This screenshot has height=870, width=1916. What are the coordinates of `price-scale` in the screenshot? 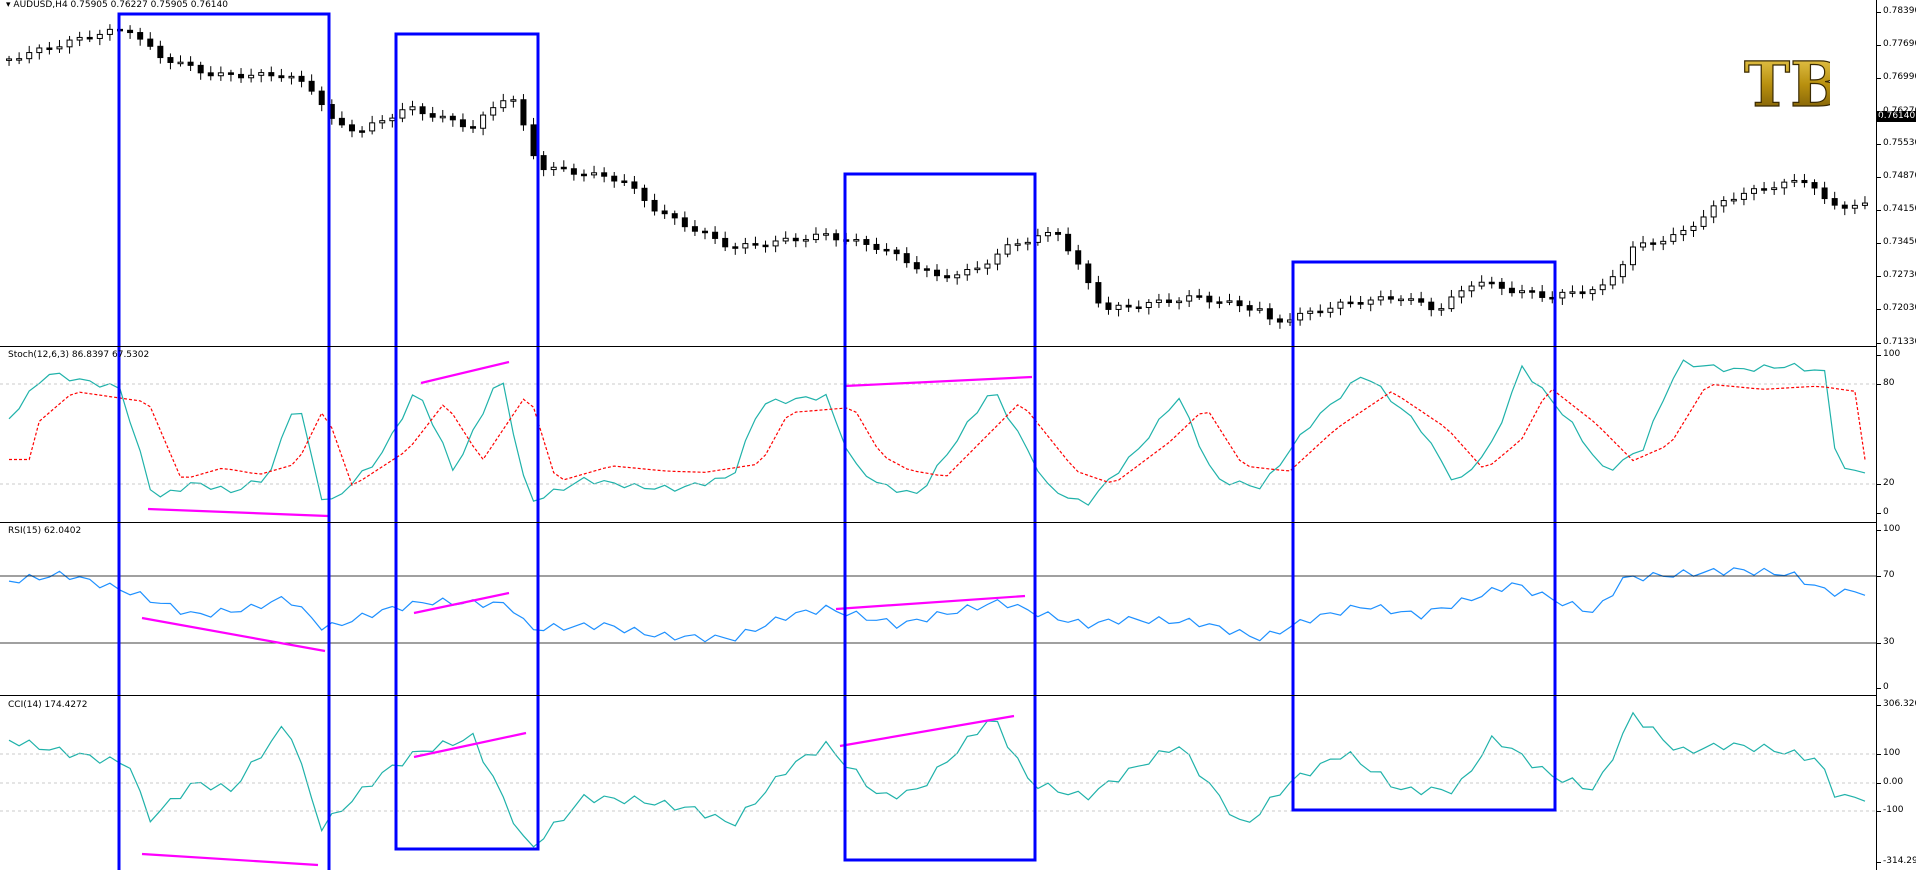 It's located at (1896, 435).